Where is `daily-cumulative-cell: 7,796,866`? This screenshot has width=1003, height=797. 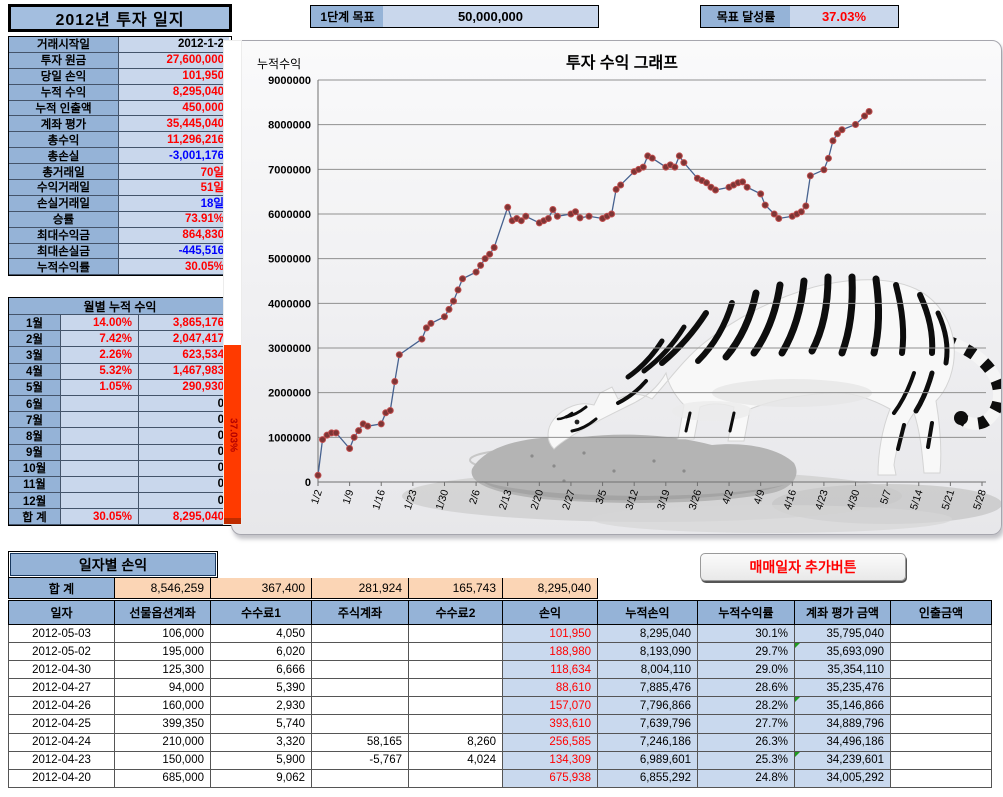
daily-cumulative-cell: 7,796,866 is located at coordinates (648, 706).